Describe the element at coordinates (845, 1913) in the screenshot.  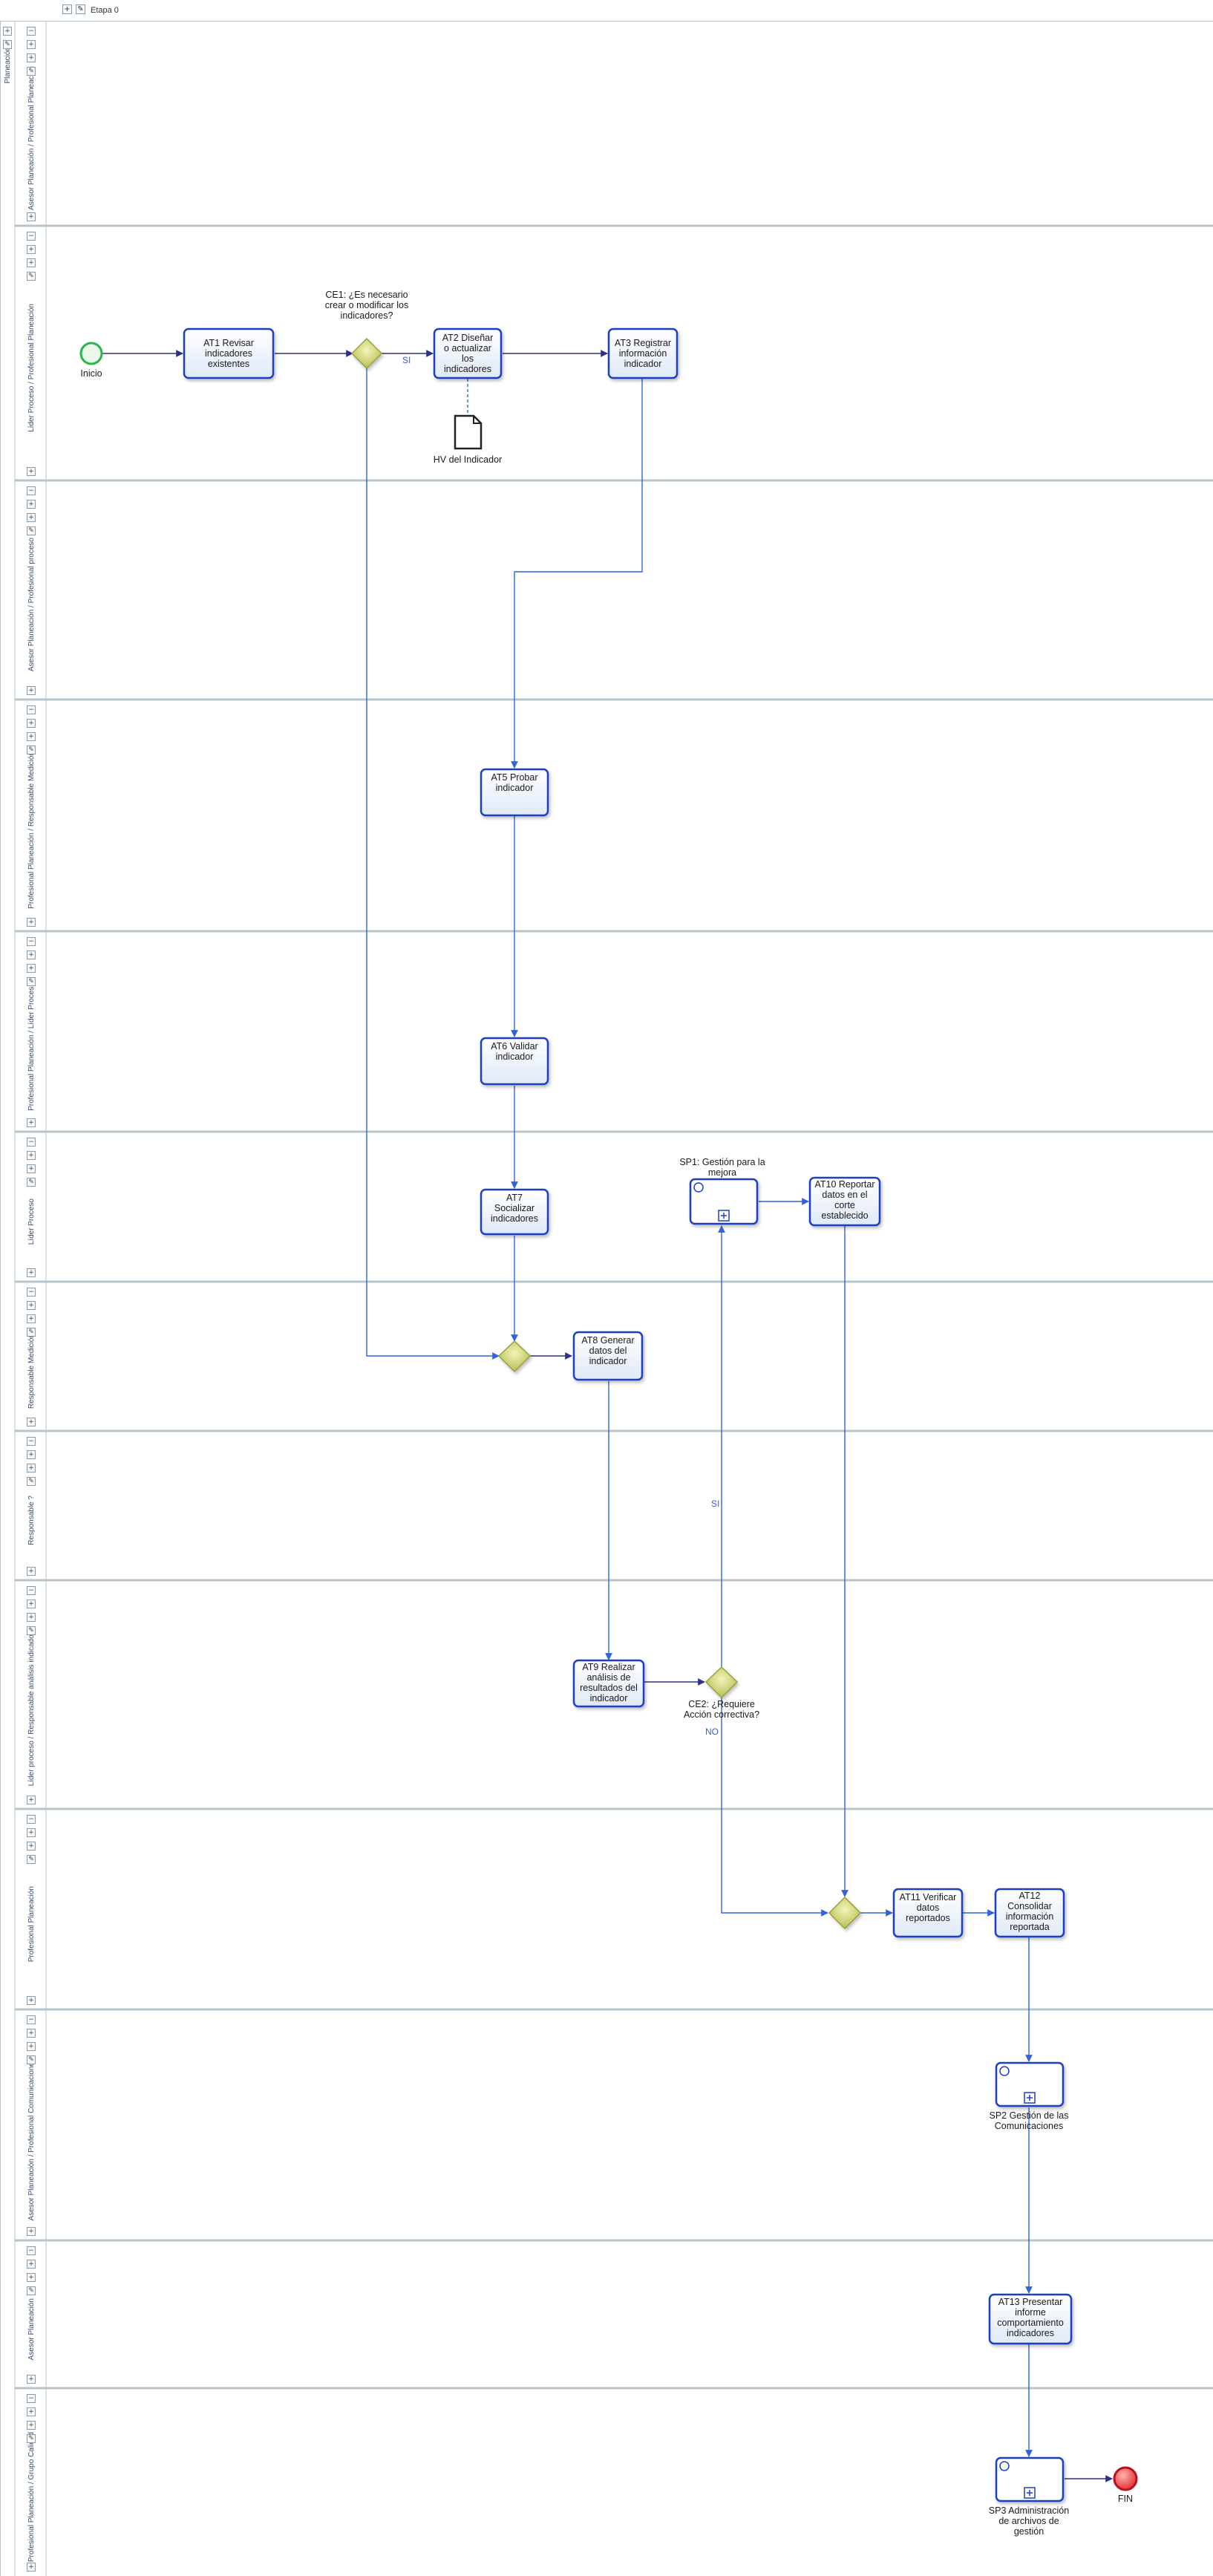
I see `gateway-merge-at11` at that location.